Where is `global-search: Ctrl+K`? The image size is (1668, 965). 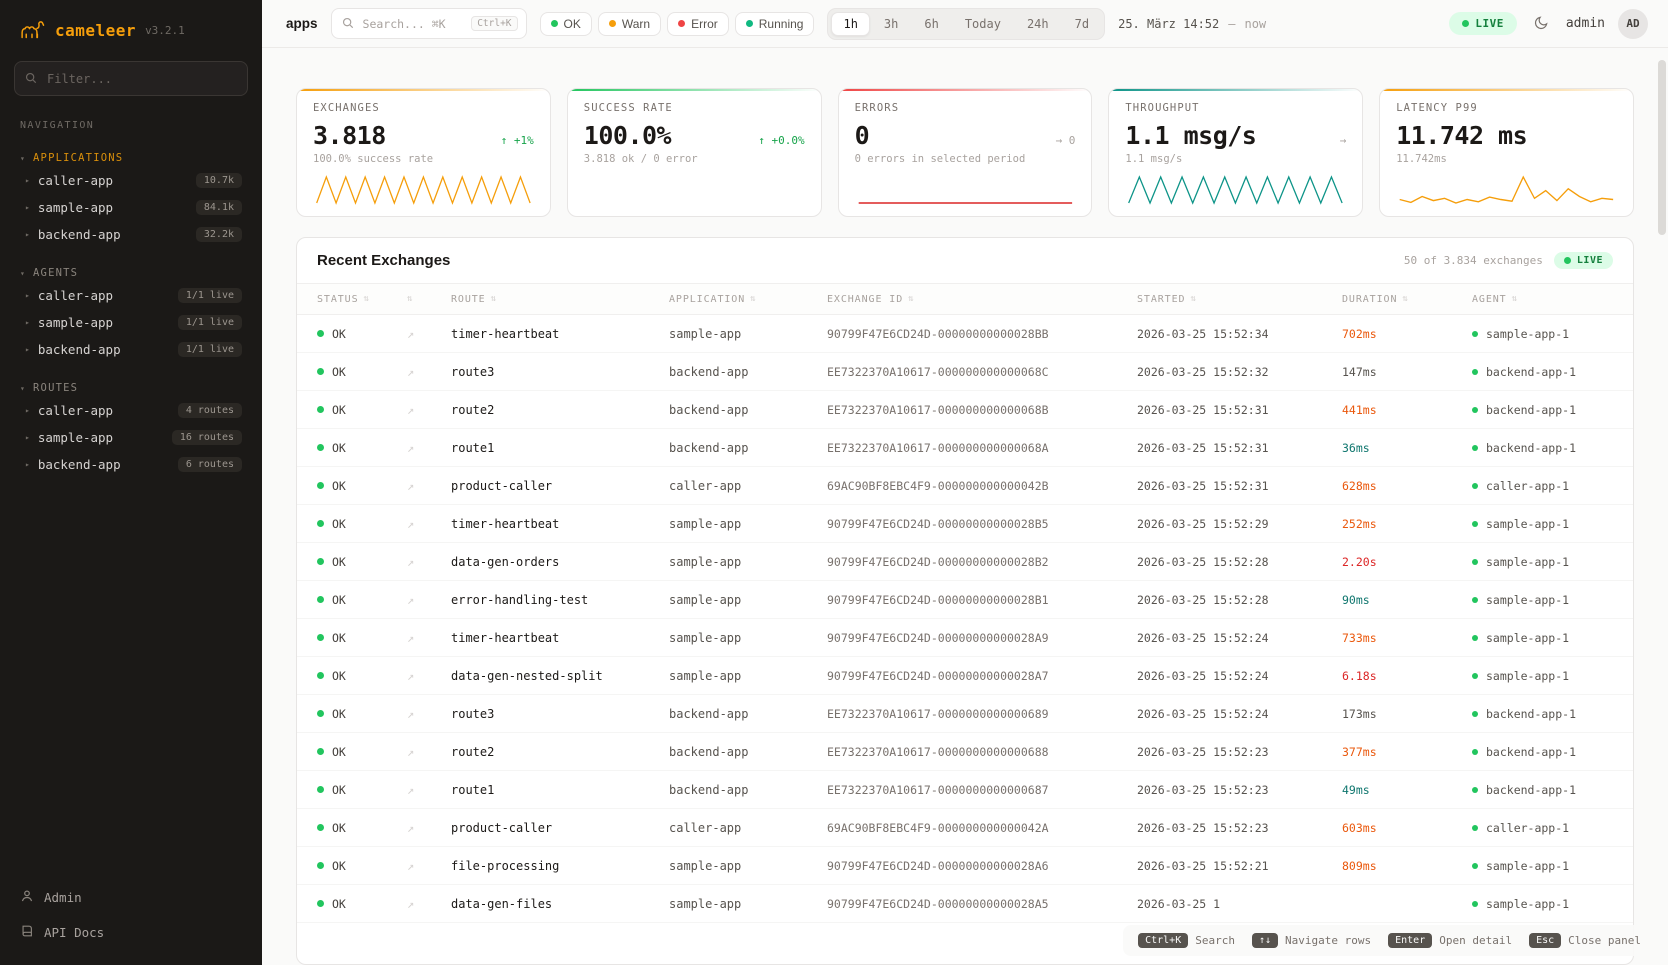
global-search: Ctrl+K is located at coordinates (428, 23).